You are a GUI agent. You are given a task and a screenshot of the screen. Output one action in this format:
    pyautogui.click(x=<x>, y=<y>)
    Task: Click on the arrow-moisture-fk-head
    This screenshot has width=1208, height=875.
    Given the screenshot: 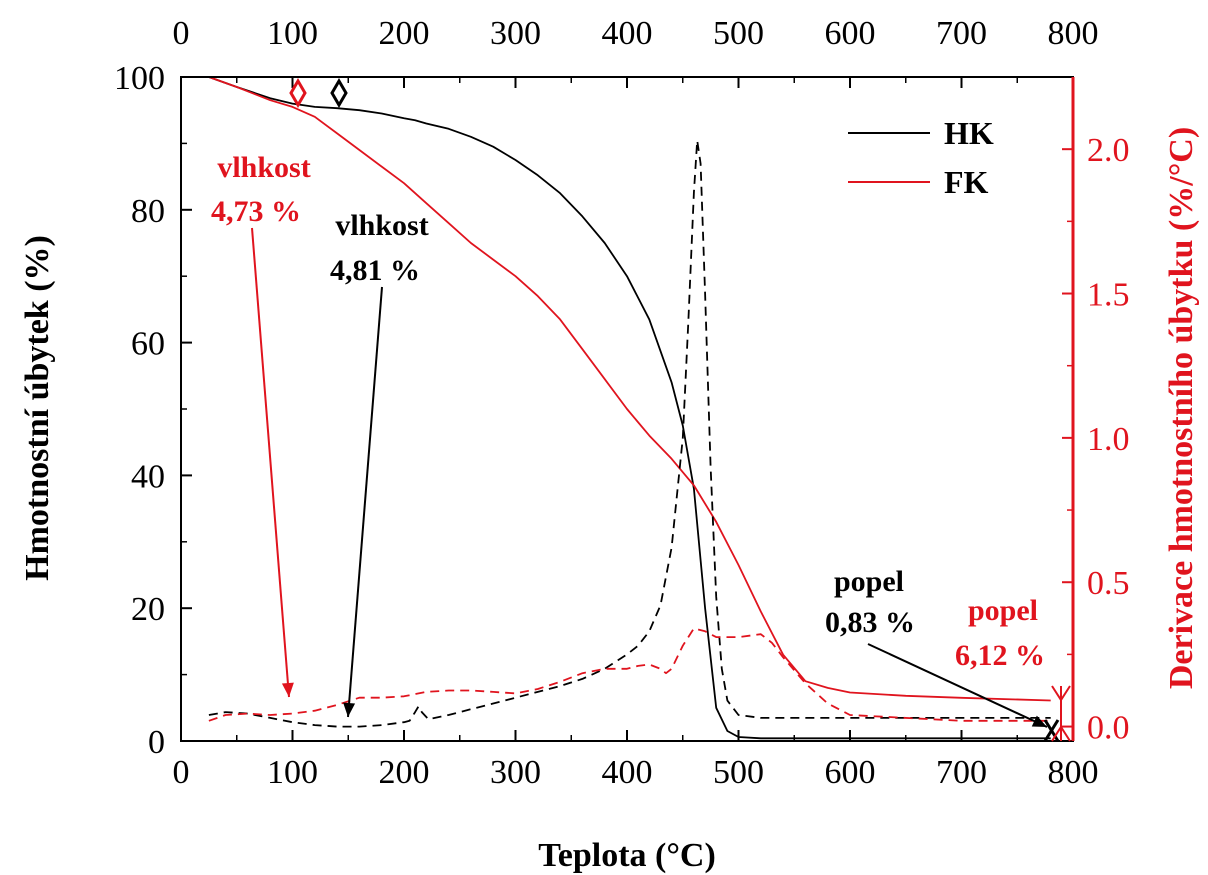 What is the action you would take?
    pyautogui.click(x=287, y=689)
    